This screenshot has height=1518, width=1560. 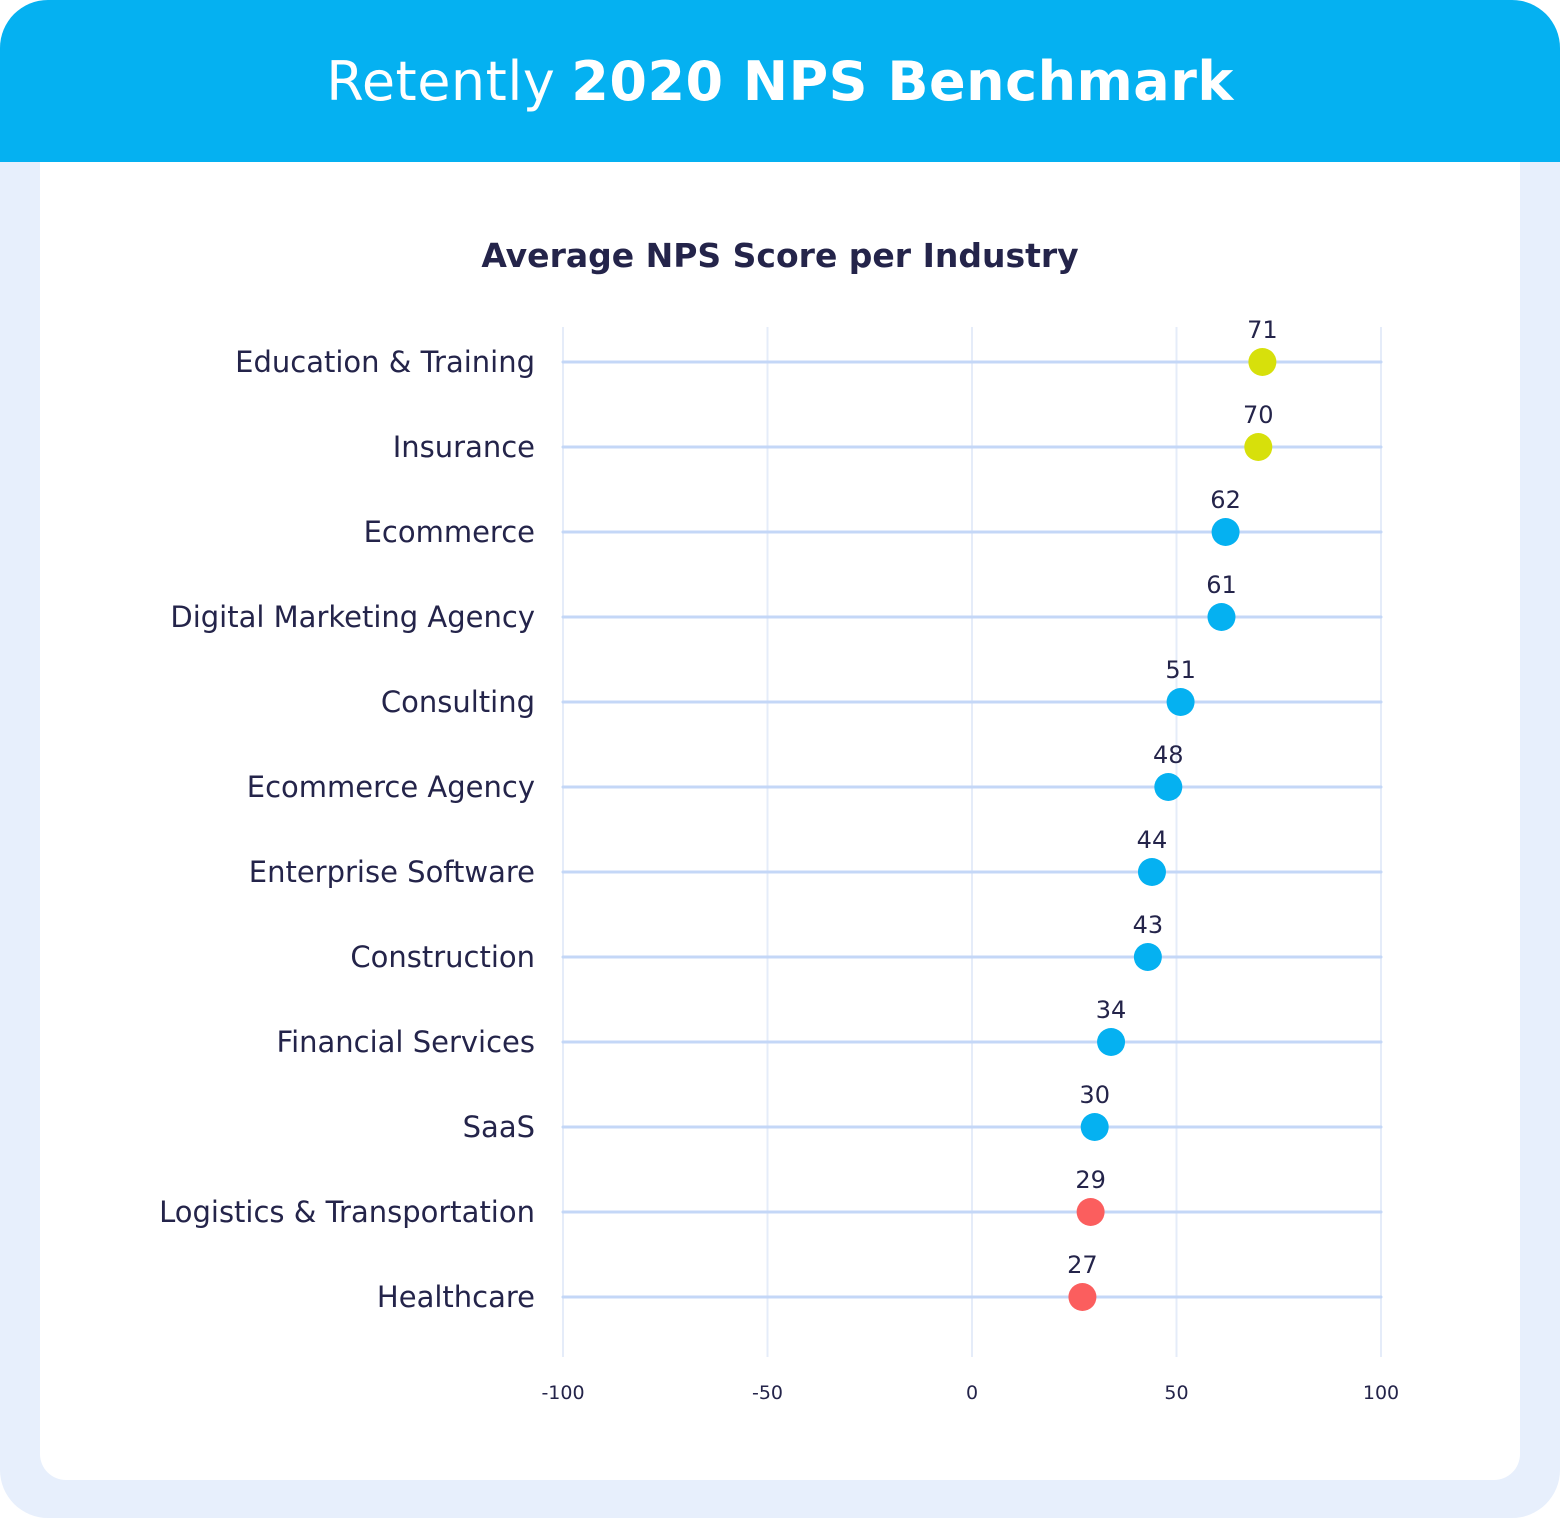 What do you see at coordinates (1225, 500) in the screenshot?
I see `data-label: 62` at bounding box center [1225, 500].